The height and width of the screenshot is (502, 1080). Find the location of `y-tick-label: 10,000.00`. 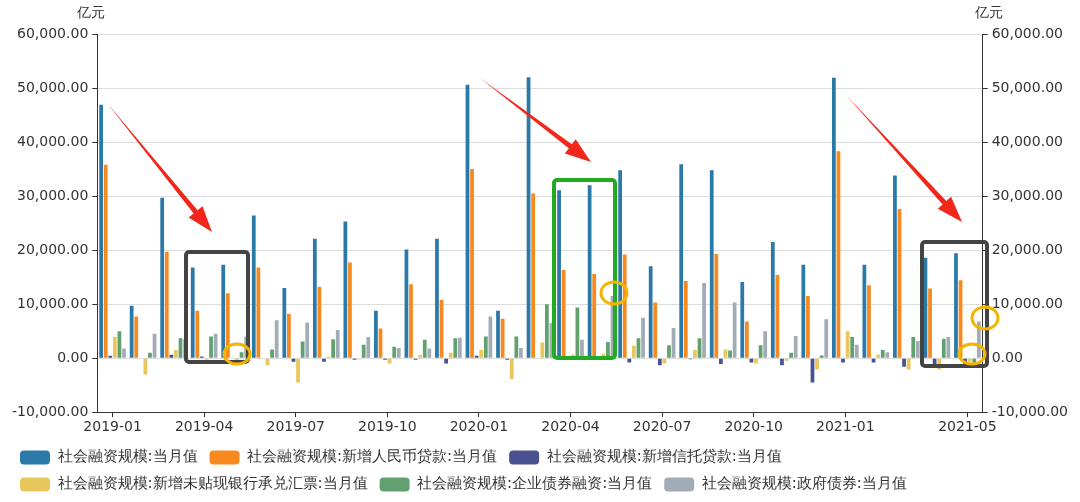

y-tick-label: 10,000.00 is located at coordinates (53, 302).